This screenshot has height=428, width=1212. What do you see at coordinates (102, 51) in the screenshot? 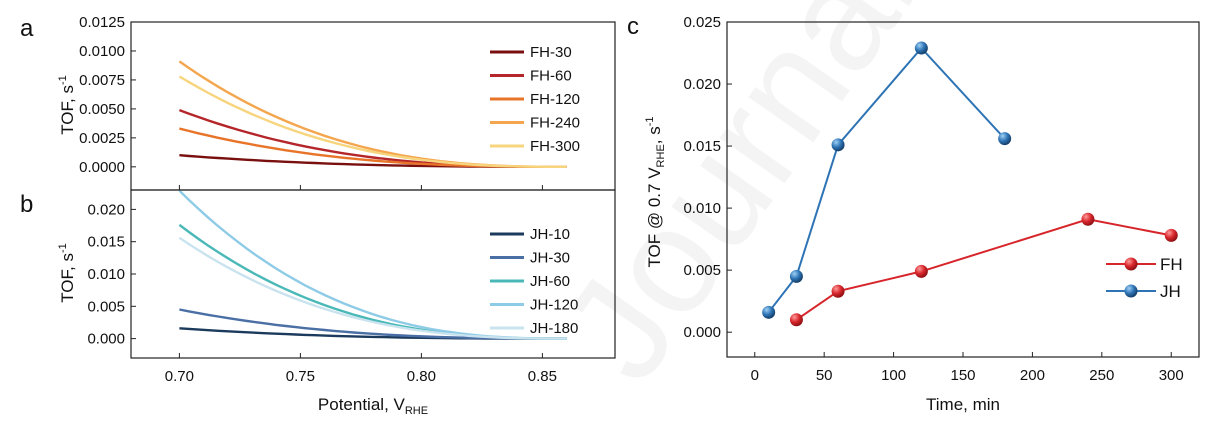
I see `y-tick-label-a: 0.0100` at bounding box center [102, 51].